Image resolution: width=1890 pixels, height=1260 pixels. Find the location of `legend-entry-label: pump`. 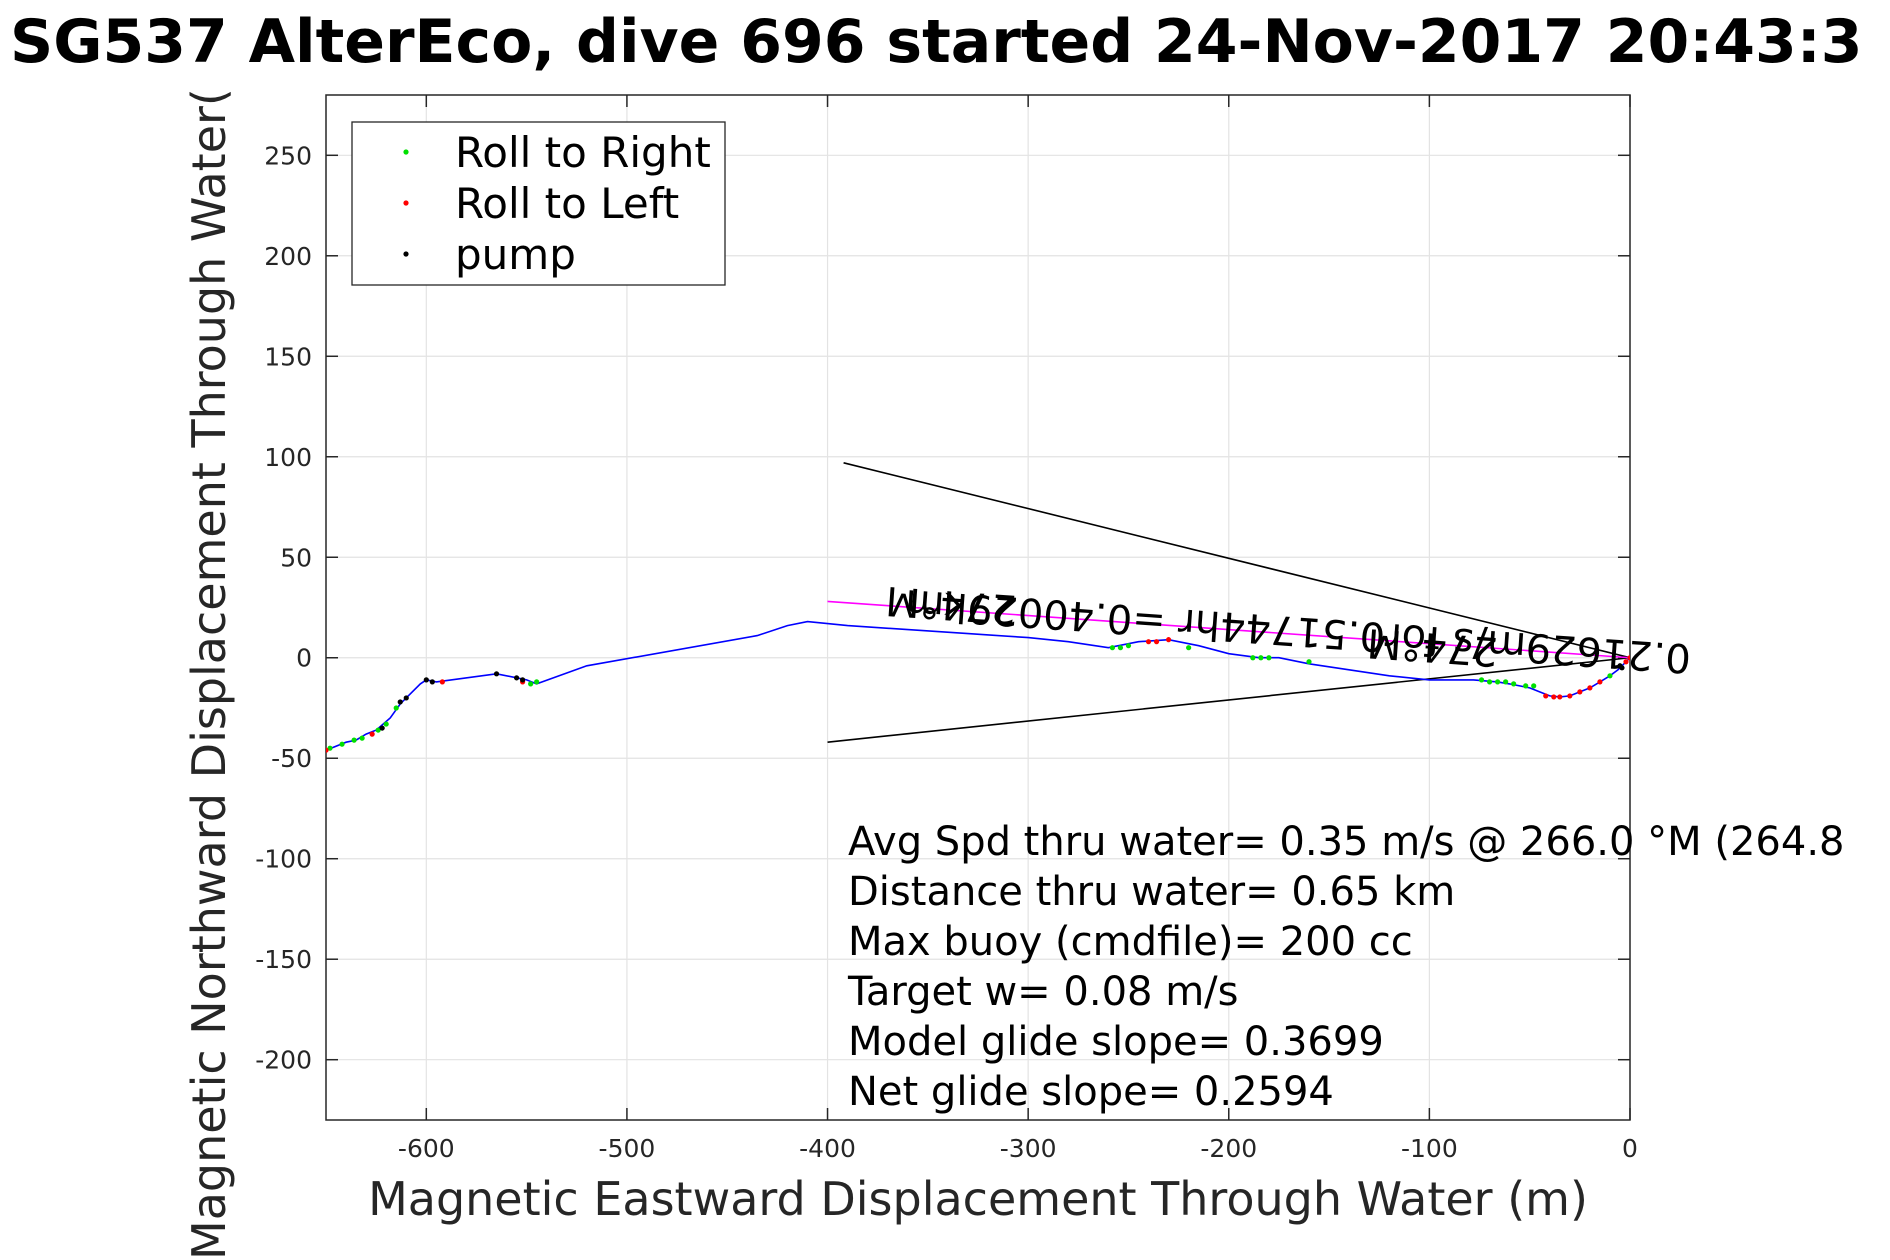

legend-entry-label: pump is located at coordinates (515, 254).